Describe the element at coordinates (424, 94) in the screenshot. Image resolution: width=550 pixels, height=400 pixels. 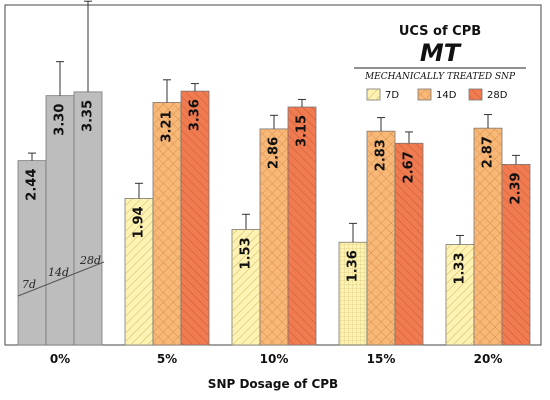
I see `legend-swatch-pattern-14D` at that location.